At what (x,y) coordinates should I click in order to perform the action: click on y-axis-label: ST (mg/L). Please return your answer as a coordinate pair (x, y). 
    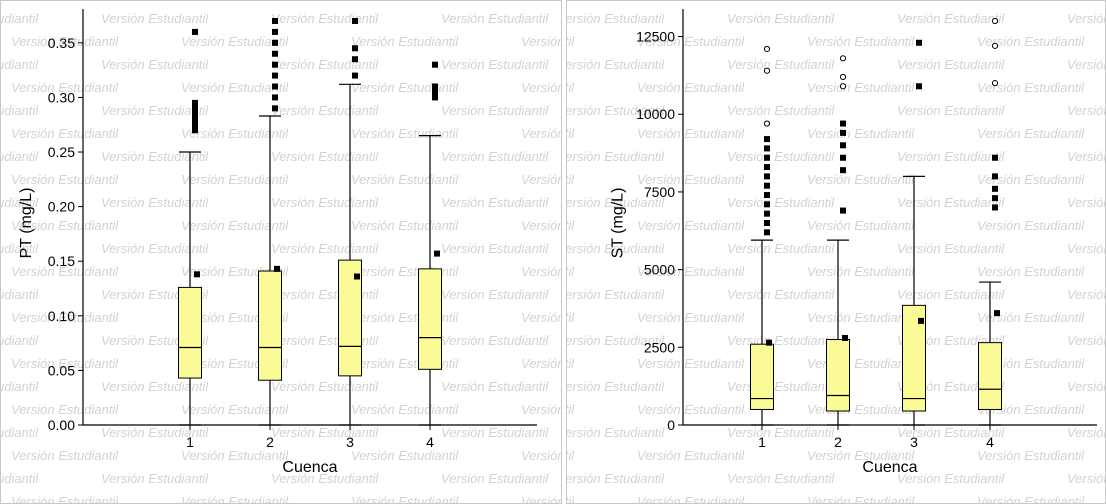
    Looking at the image, I should click on (618, 223).